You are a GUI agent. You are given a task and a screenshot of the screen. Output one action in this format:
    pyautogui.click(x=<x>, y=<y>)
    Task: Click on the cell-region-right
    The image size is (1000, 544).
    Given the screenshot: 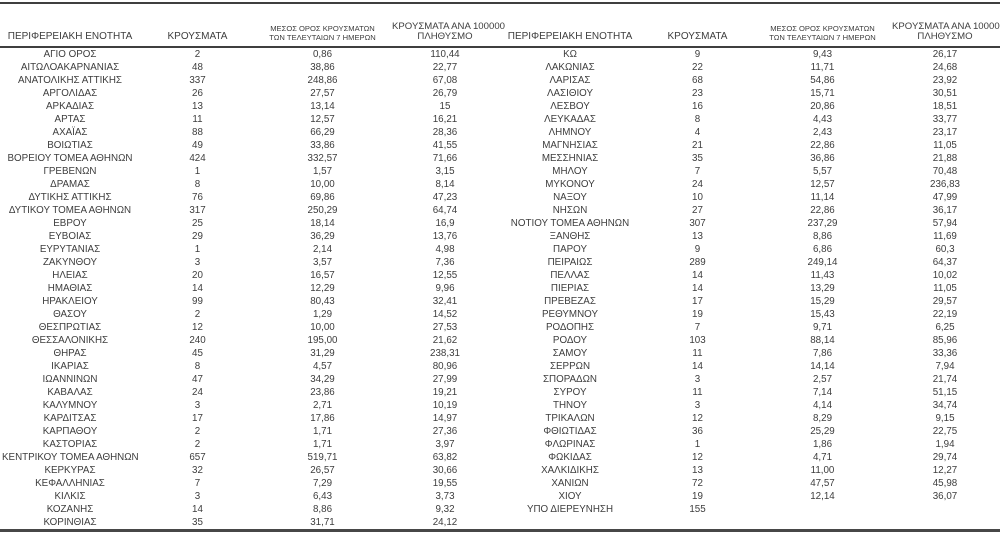 What is the action you would take?
    pyautogui.click(x=570, y=523)
    